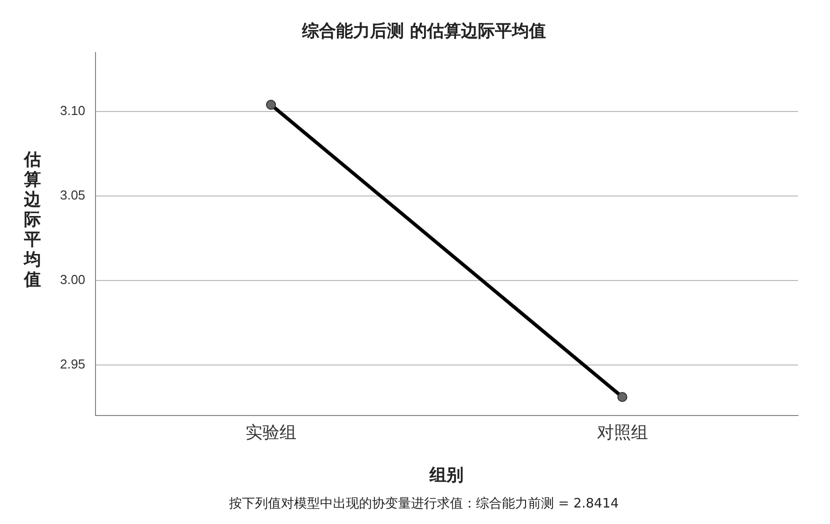 The width and height of the screenshot is (830, 524). What do you see at coordinates (270, 433) in the screenshot?
I see `x-tick-label: 实验组` at bounding box center [270, 433].